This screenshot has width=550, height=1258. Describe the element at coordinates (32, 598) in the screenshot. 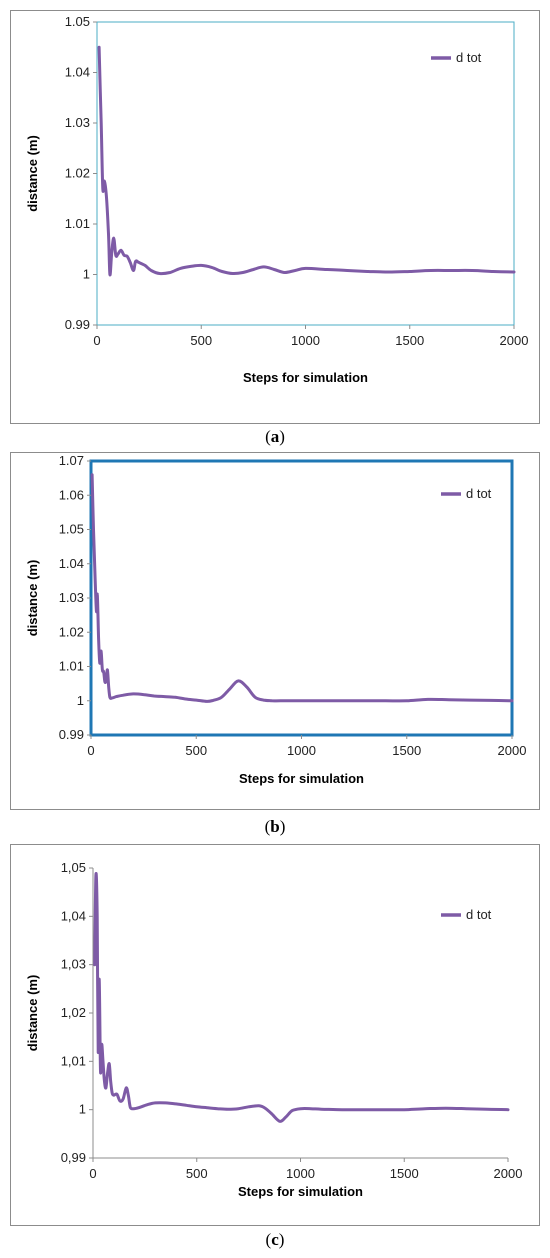

I see `y-axis-label-b: distance (m)` at that location.